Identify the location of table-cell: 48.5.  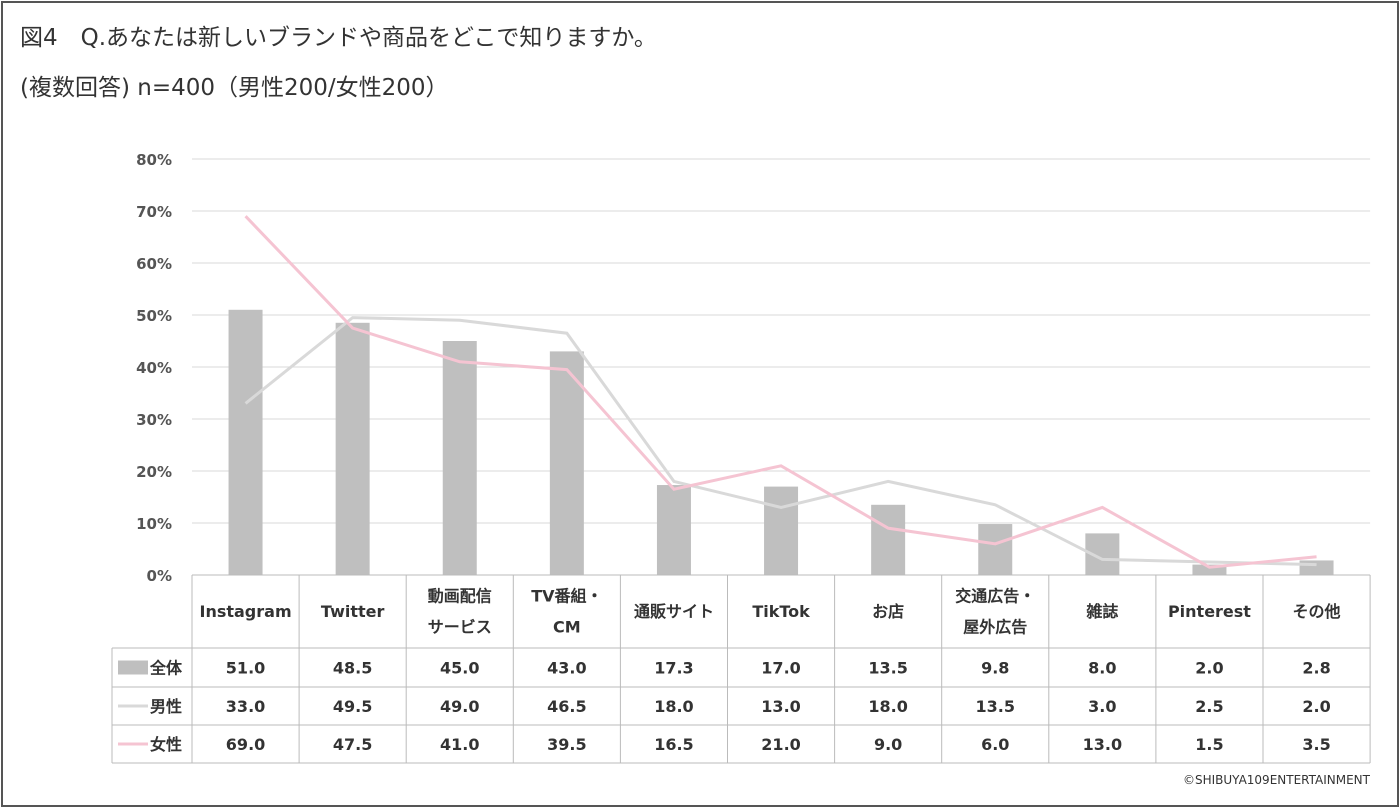
(352, 668).